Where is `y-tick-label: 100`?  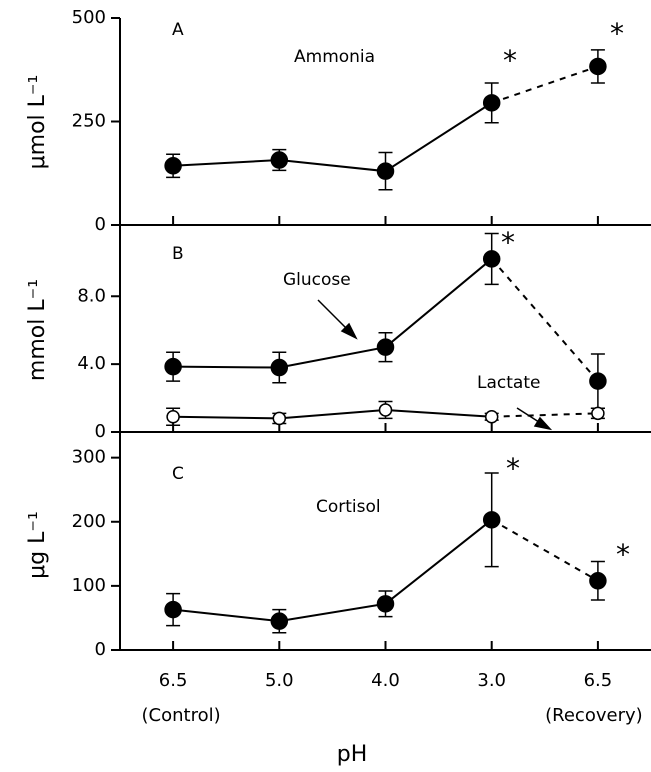 y-tick-label: 100 is located at coordinates (89, 585).